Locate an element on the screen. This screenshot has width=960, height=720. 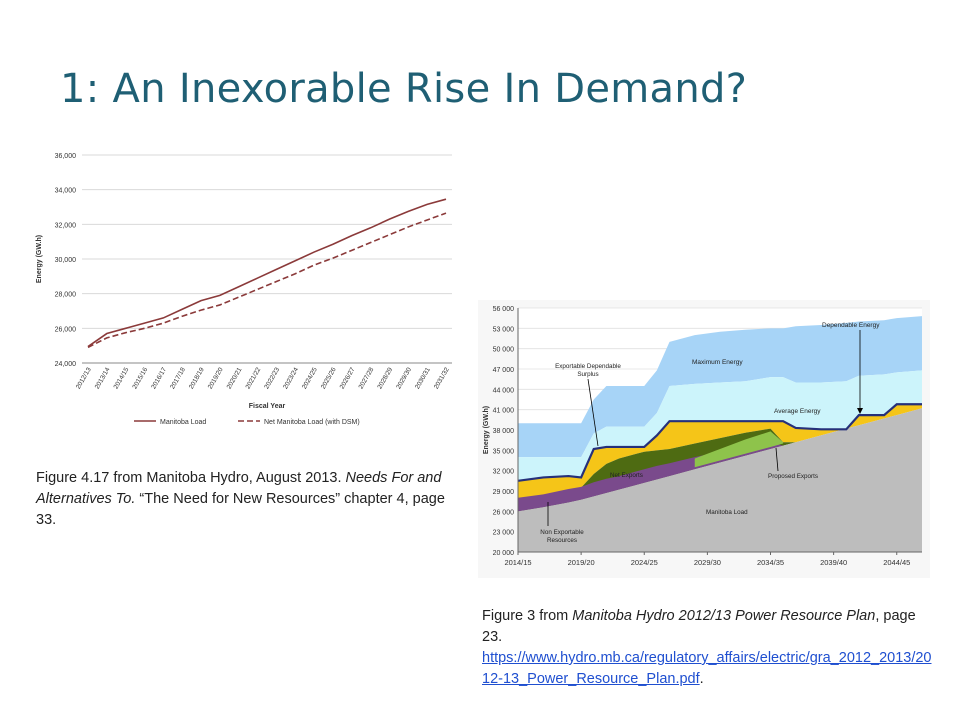
maximum-energy-area is located at coordinates (720, 387).